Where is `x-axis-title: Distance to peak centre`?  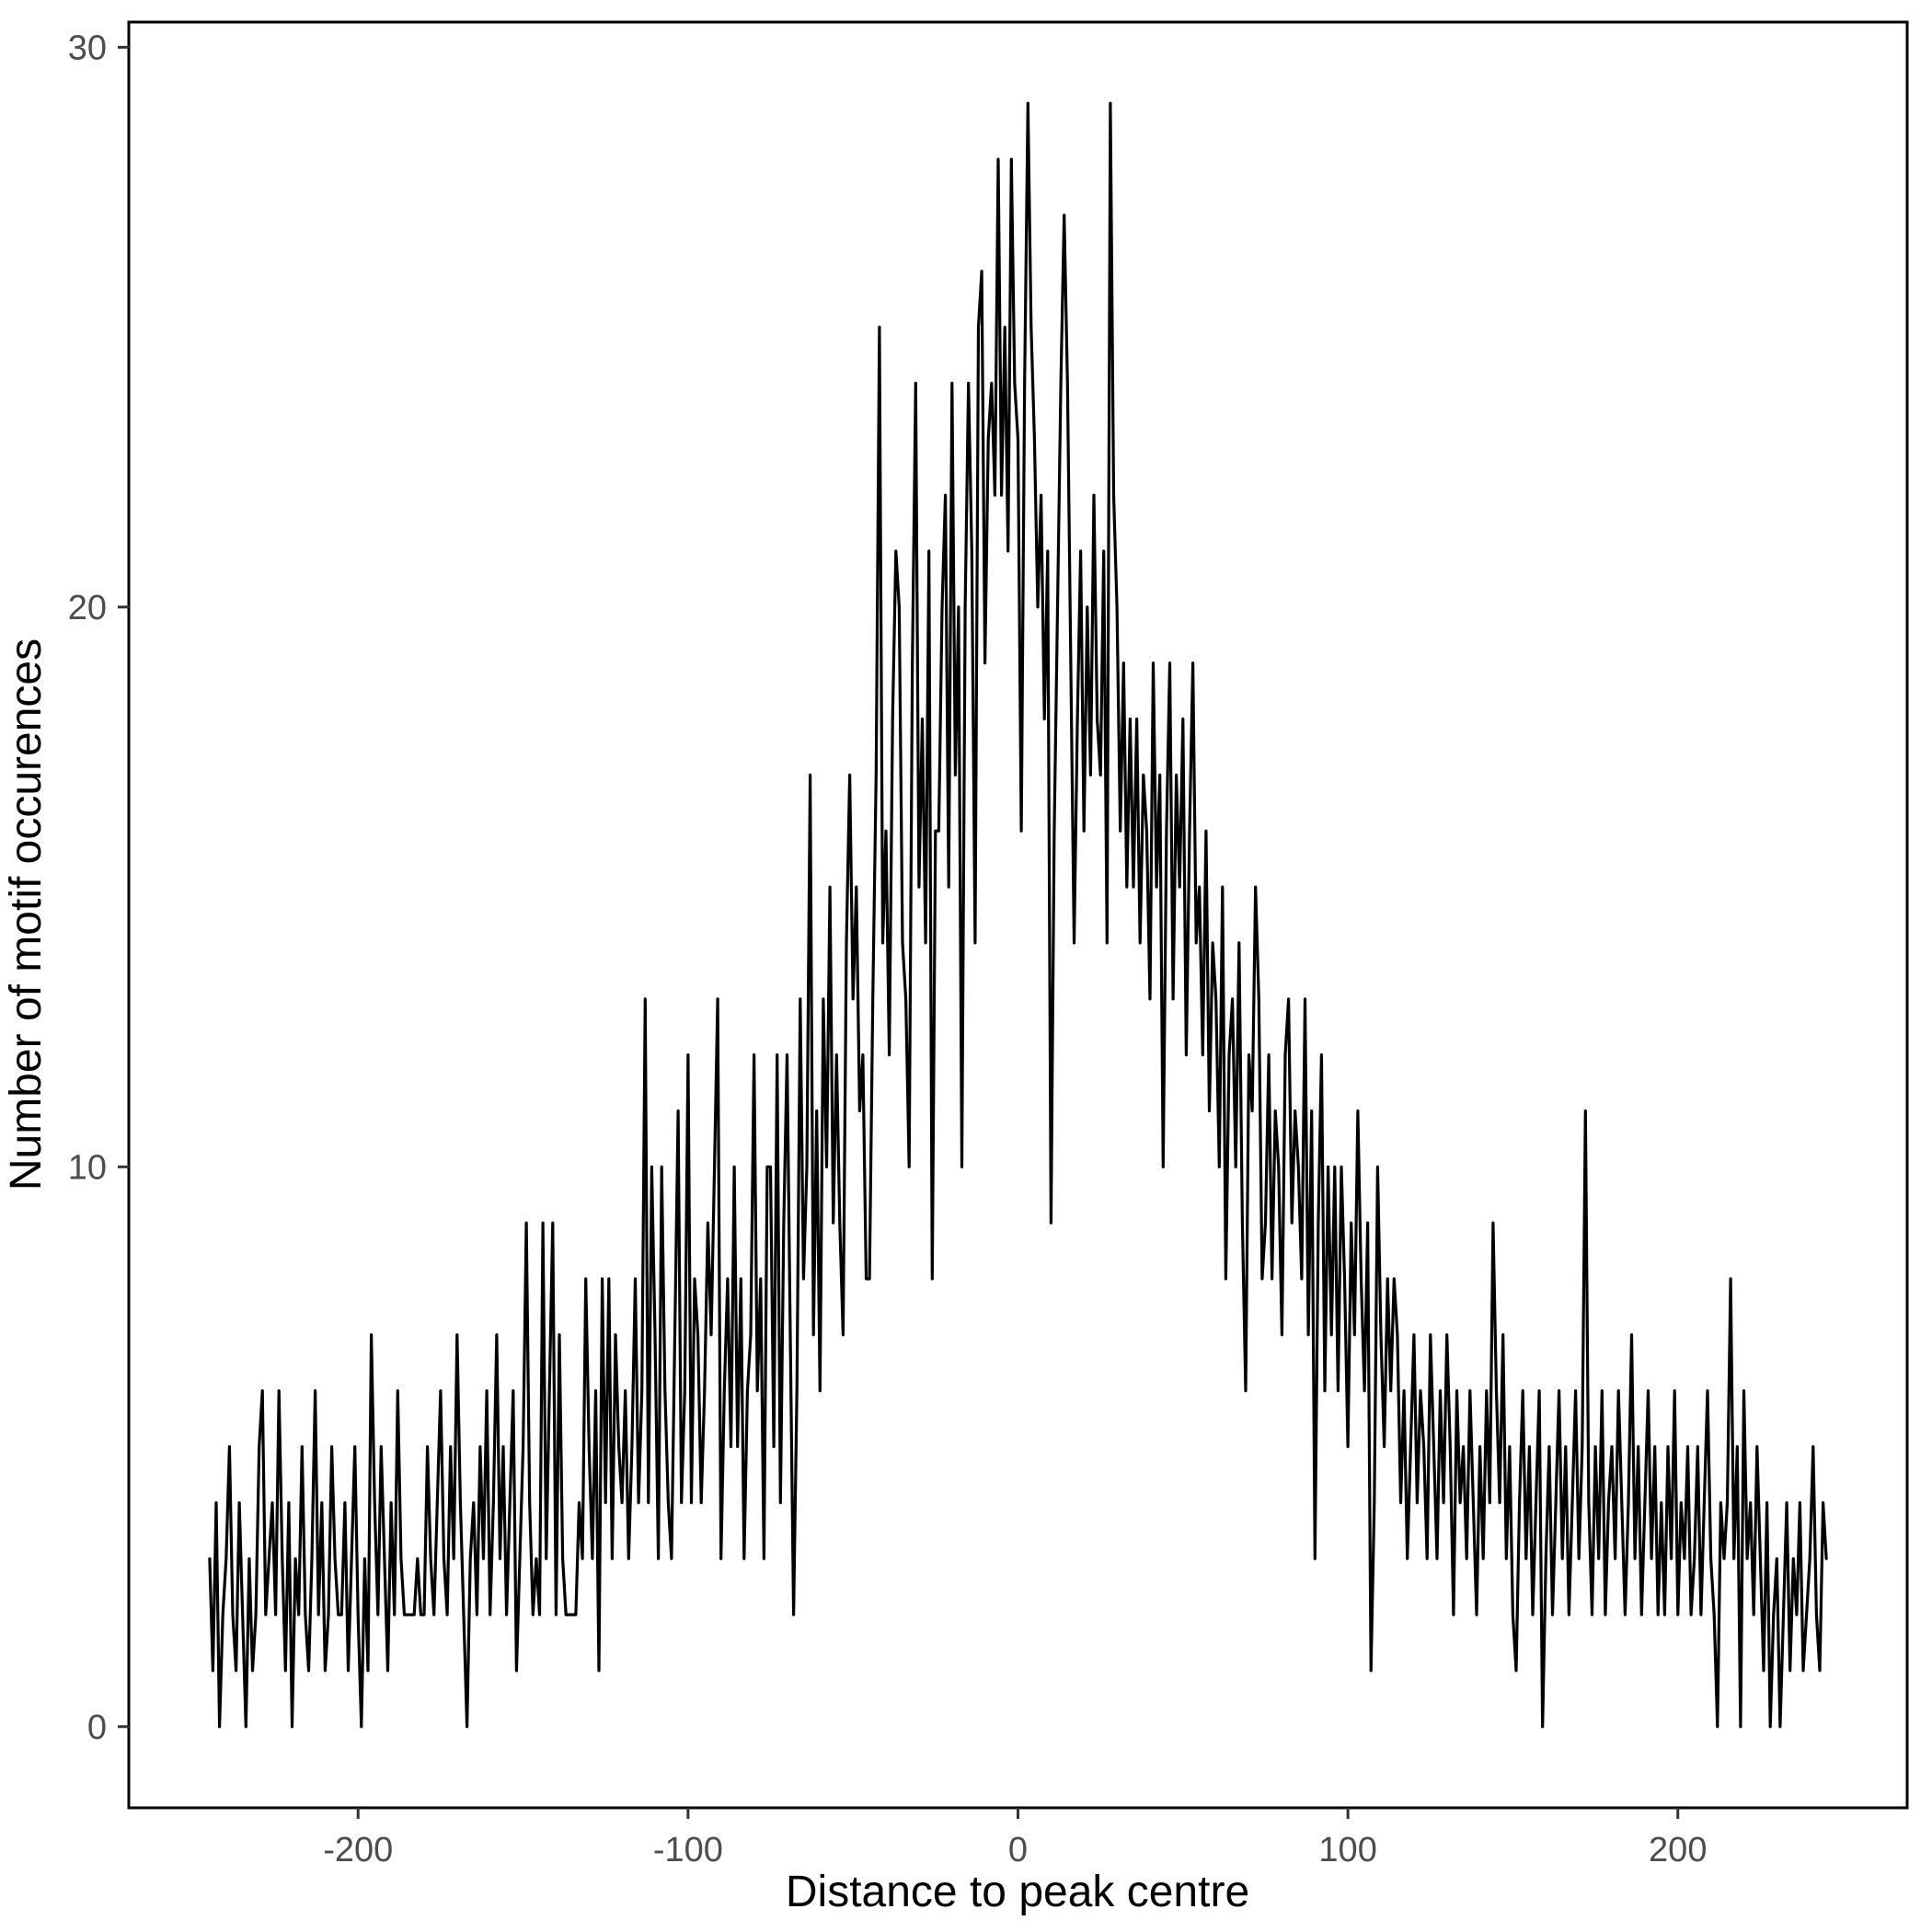 x-axis-title: Distance to peak centre is located at coordinates (1018, 1892).